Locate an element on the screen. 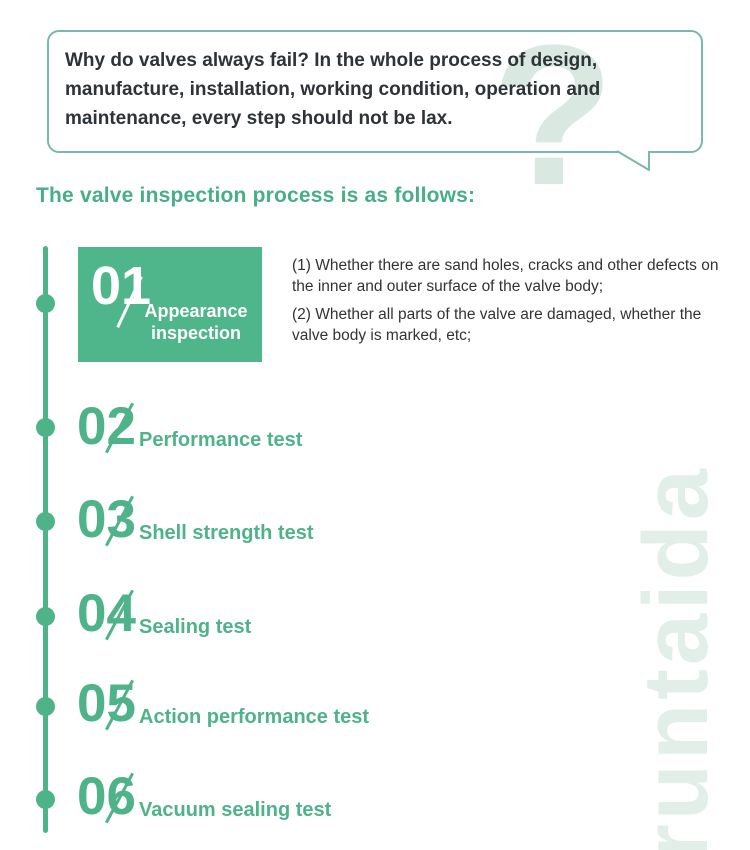 This screenshot has height=850, width=750. step-number-text: 05 is located at coordinates (106, 703).